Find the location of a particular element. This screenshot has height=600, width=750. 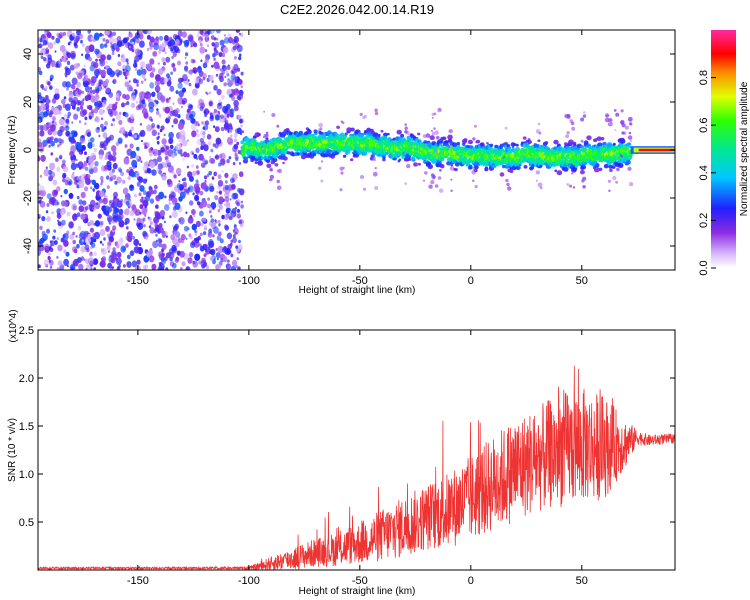

x-tick-label: 0 is located at coordinates (471, 281).